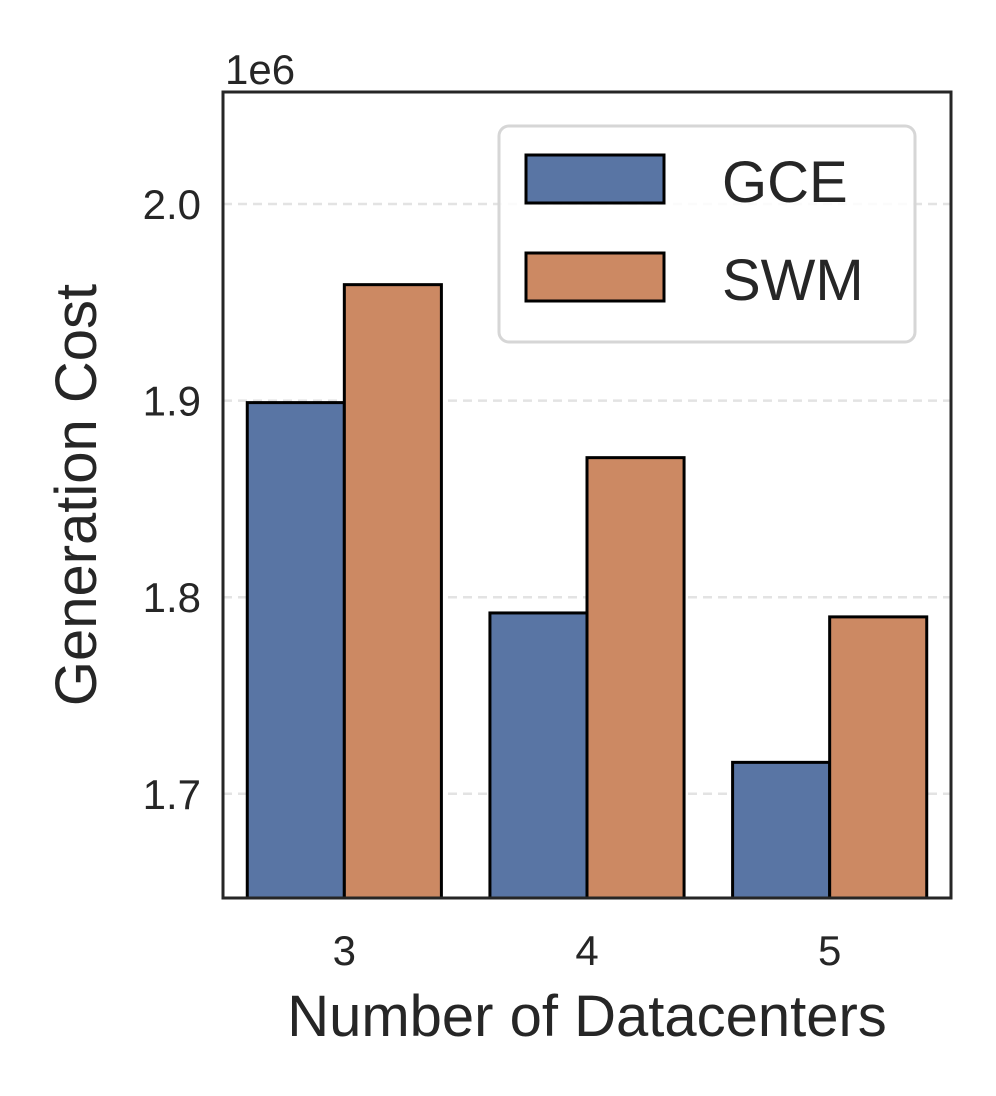 The height and width of the screenshot is (1096, 996). Describe the element at coordinates (172, 794) in the screenshot. I see `y-tick-label-1-7: 1.7` at that location.